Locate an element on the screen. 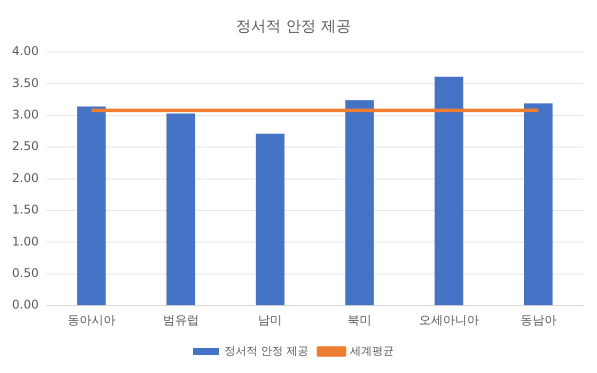  x-tick-label: 오세아니아 is located at coordinates (448, 319).